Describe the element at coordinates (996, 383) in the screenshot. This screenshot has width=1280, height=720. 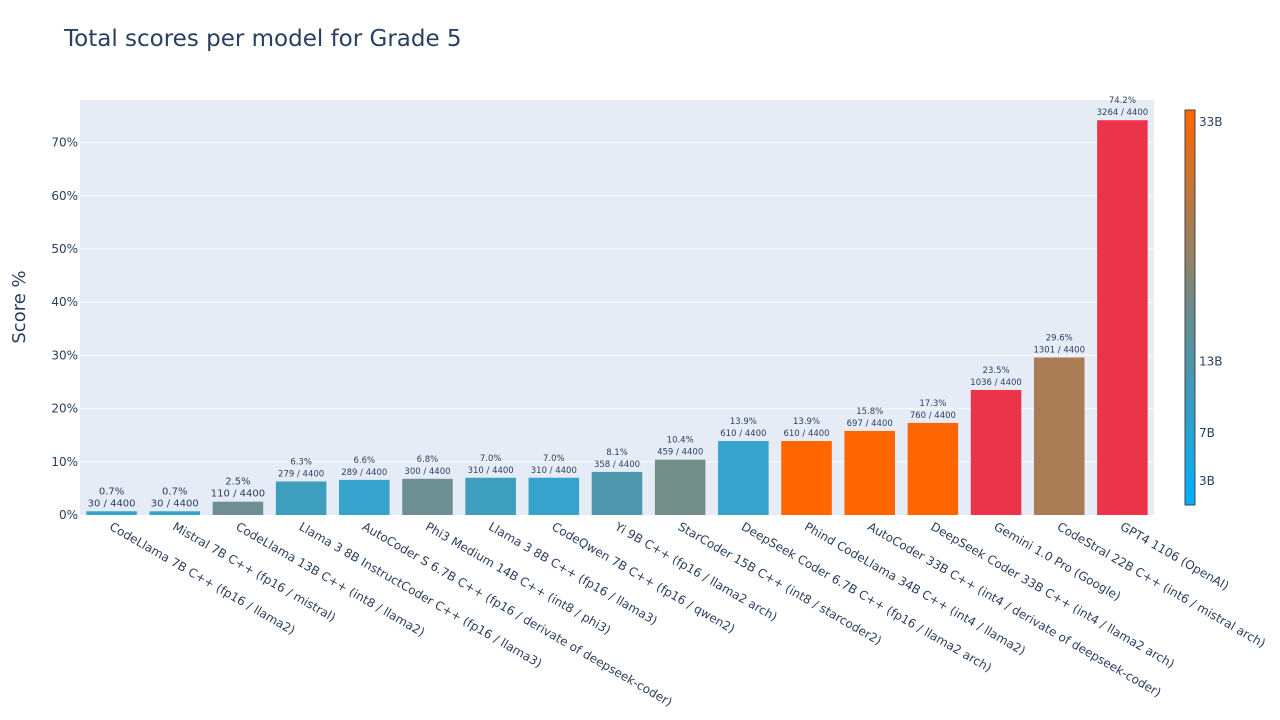
I see `bar-score-label: 1036 / 4400` at that location.